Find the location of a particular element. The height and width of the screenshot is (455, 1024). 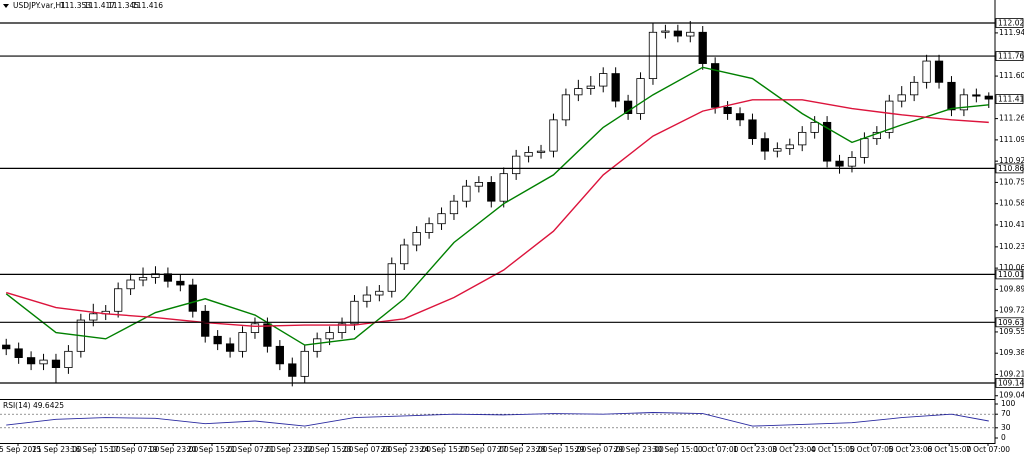

level-label: 110.015 is located at coordinates (1011, 274).